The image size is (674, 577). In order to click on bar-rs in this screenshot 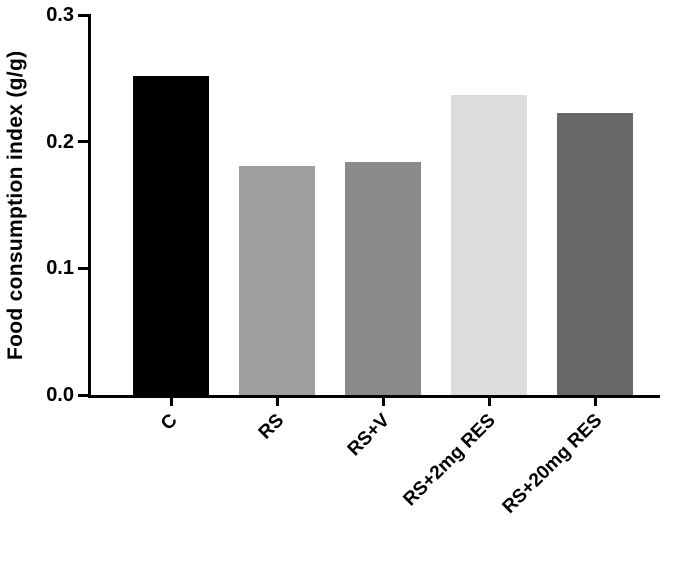, I will do `click(277, 280)`.